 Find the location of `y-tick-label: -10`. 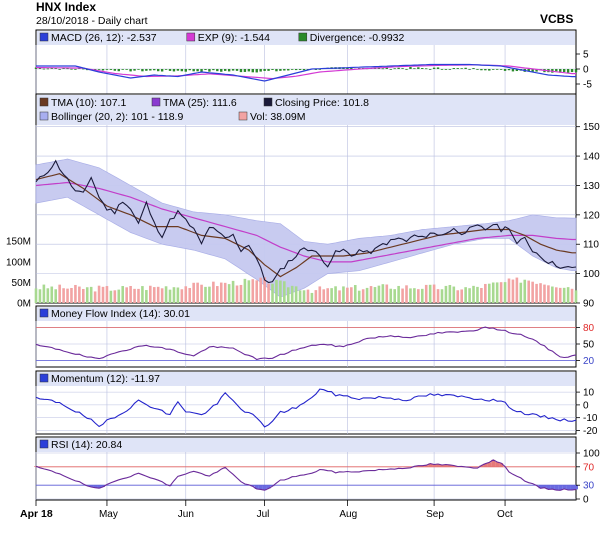

y-tick-label: -10 is located at coordinates (590, 418).